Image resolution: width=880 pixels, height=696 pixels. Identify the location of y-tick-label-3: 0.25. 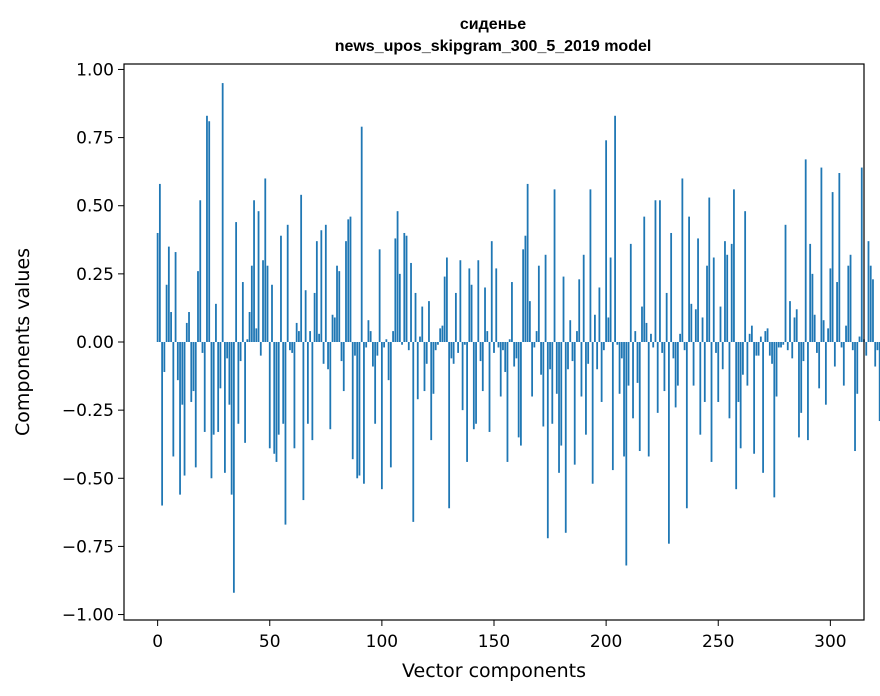
(95, 275).